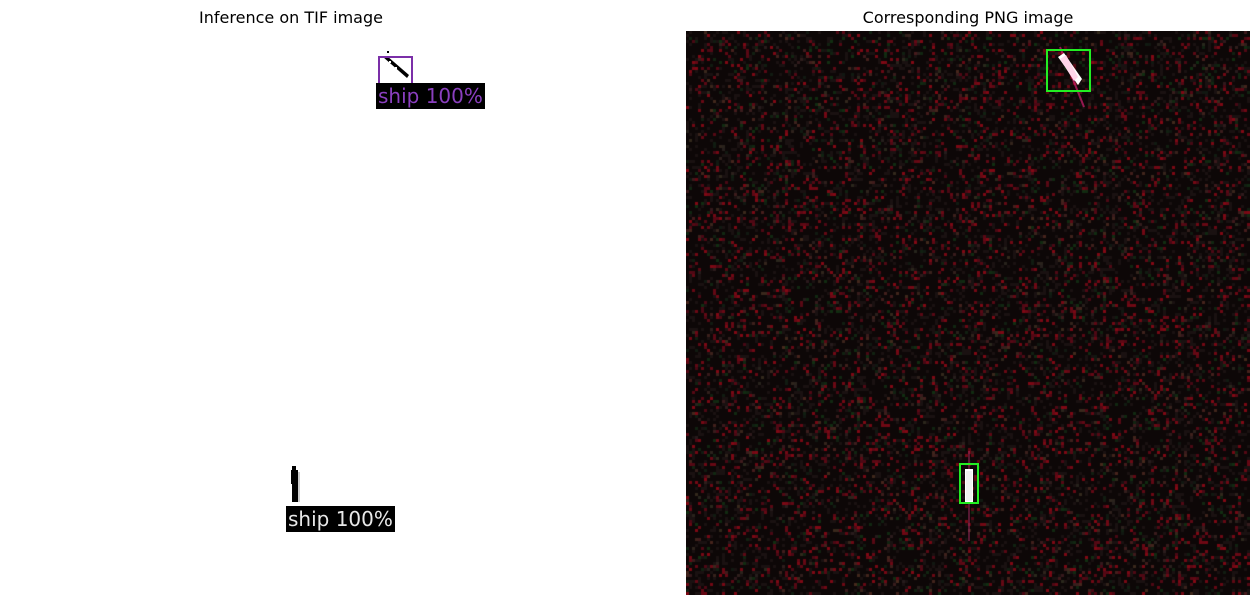 Image resolution: width=1259 pixels, height=605 pixels. What do you see at coordinates (968, 17) in the screenshot?
I see `png-panel-title: Corresponding PNG image` at bounding box center [968, 17].